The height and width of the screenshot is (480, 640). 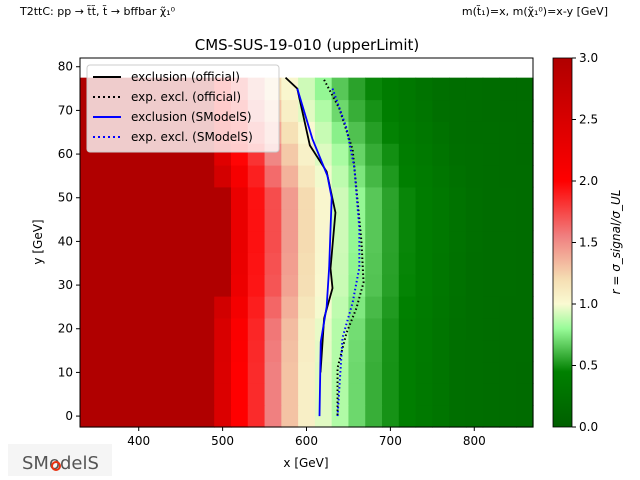 What do you see at coordinates (588, 366) in the screenshot?
I see `colorbar-tick-label: 0.5` at bounding box center [588, 366].